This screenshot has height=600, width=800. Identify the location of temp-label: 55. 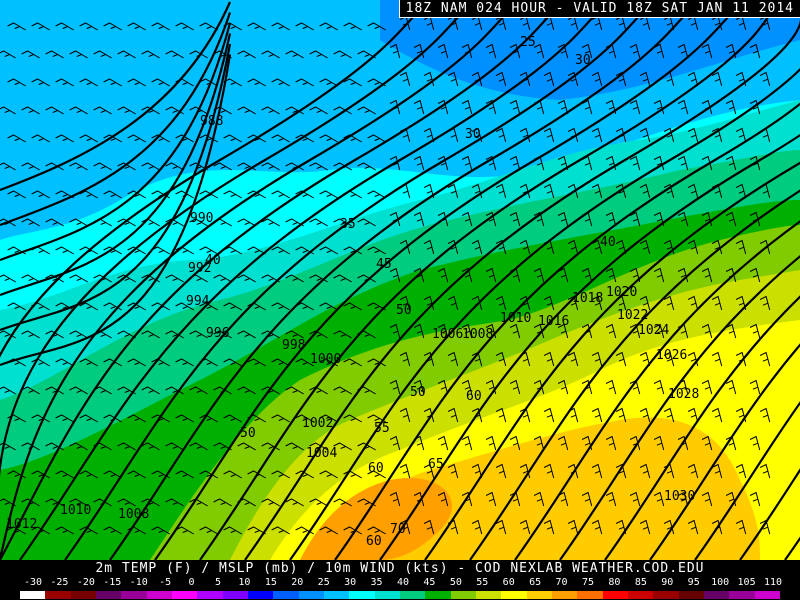
(382, 428).